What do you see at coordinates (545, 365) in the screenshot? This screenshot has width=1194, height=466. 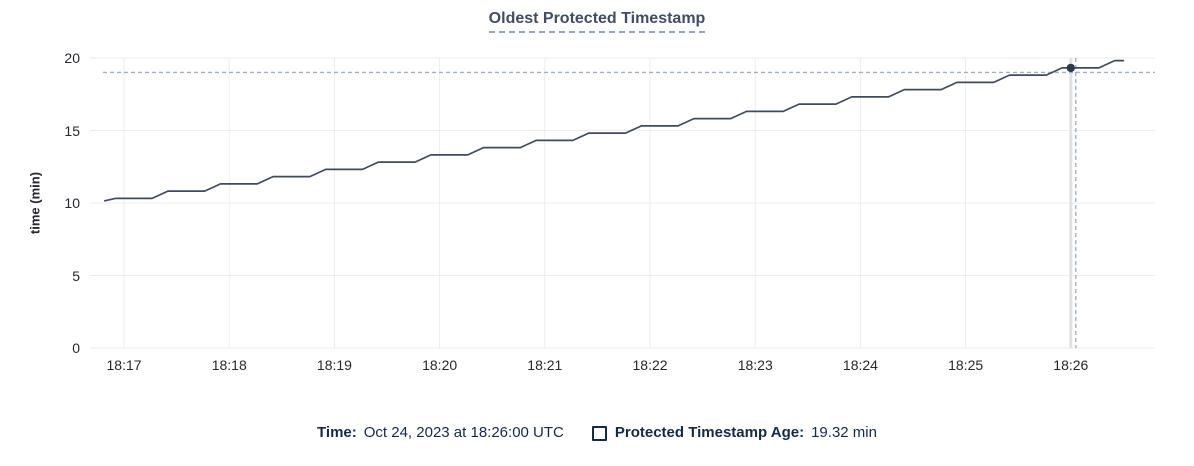 I see `x-tick-label: 18:21` at bounding box center [545, 365].